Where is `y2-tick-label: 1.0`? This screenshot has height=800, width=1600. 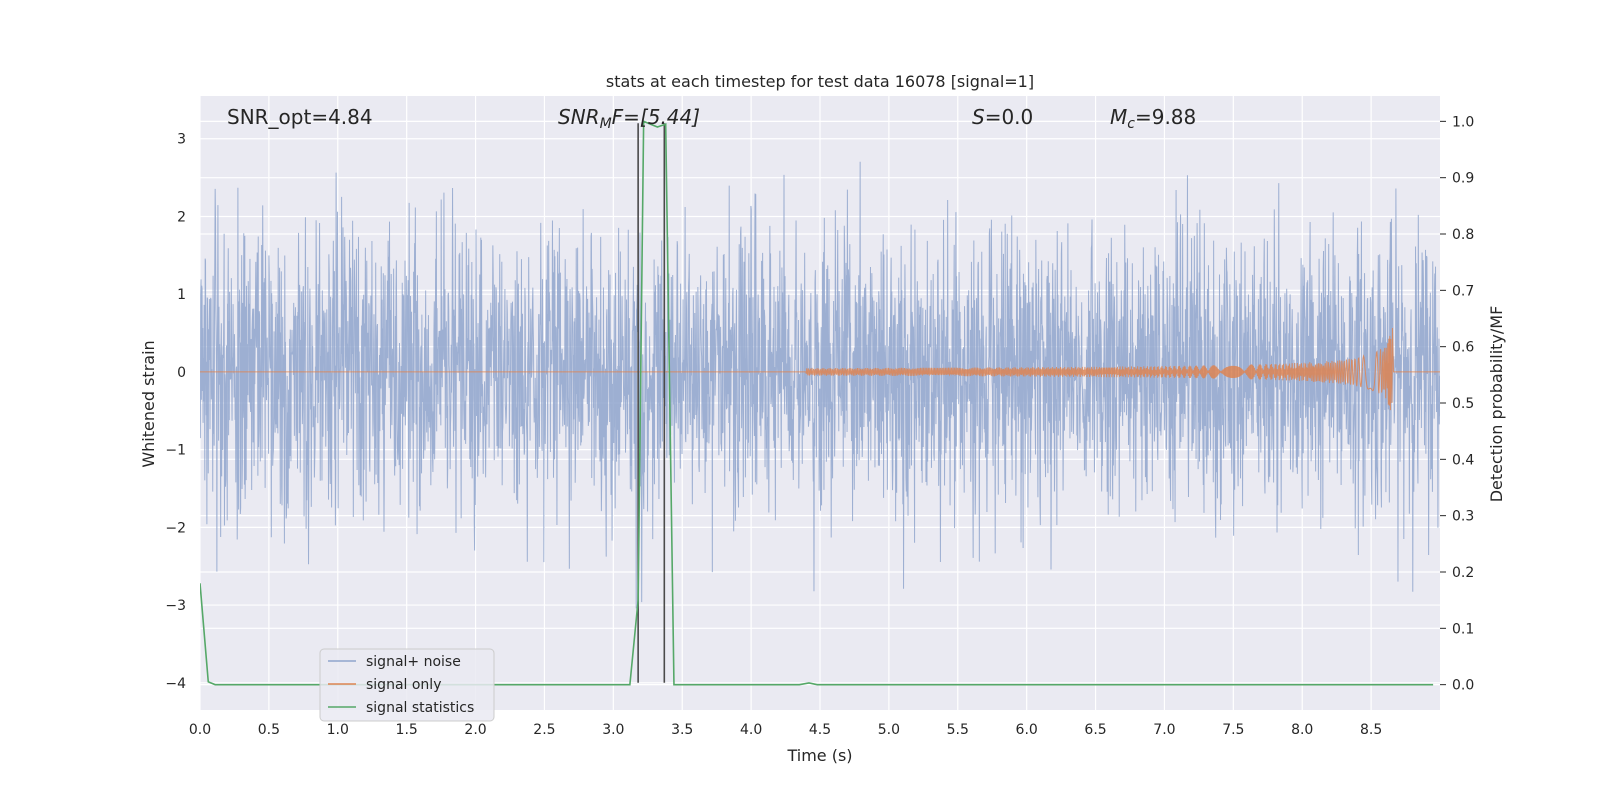 y2-tick-label: 1.0 is located at coordinates (1463, 122).